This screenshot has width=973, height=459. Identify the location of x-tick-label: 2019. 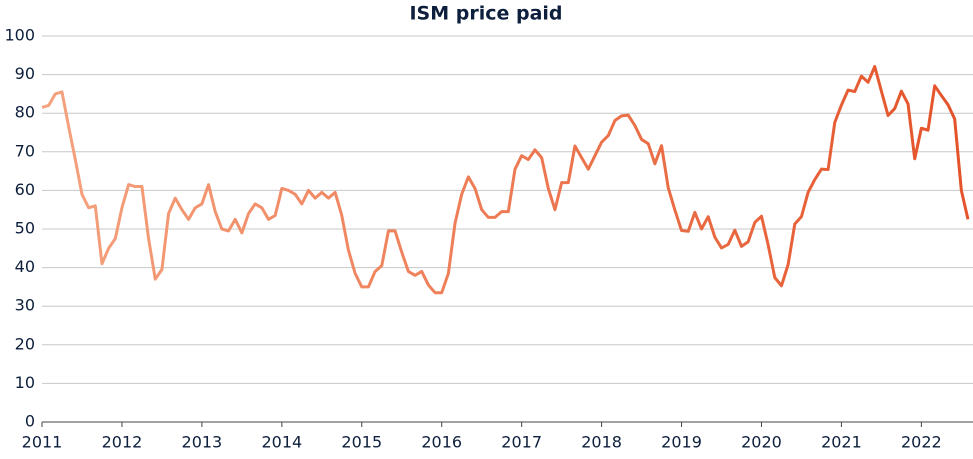
(681, 442).